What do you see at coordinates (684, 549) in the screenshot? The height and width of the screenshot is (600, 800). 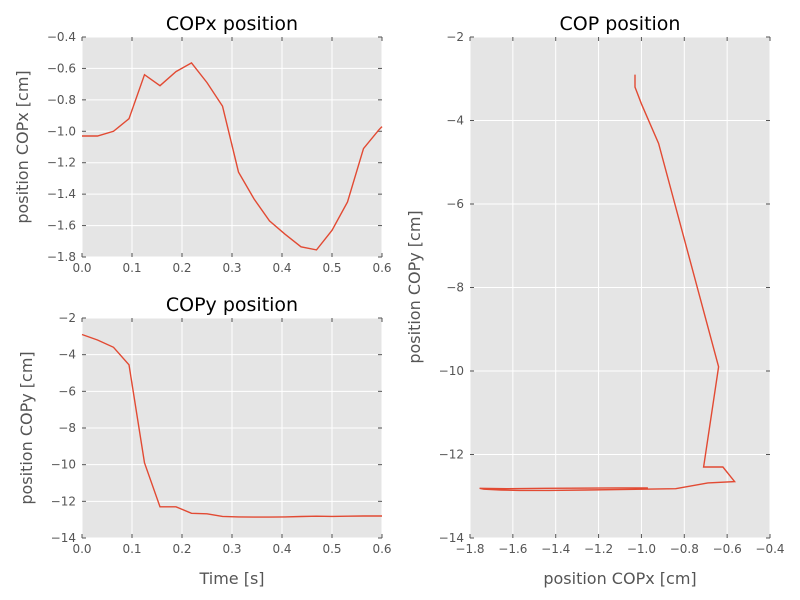 I see `x-tick-label: −0.8` at bounding box center [684, 549].